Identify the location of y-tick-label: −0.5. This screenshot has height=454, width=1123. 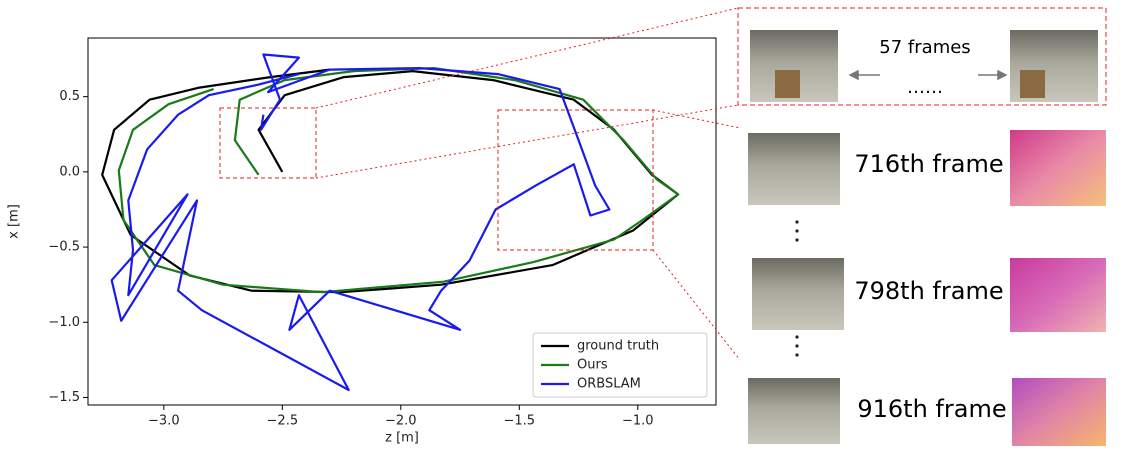
(64, 247).